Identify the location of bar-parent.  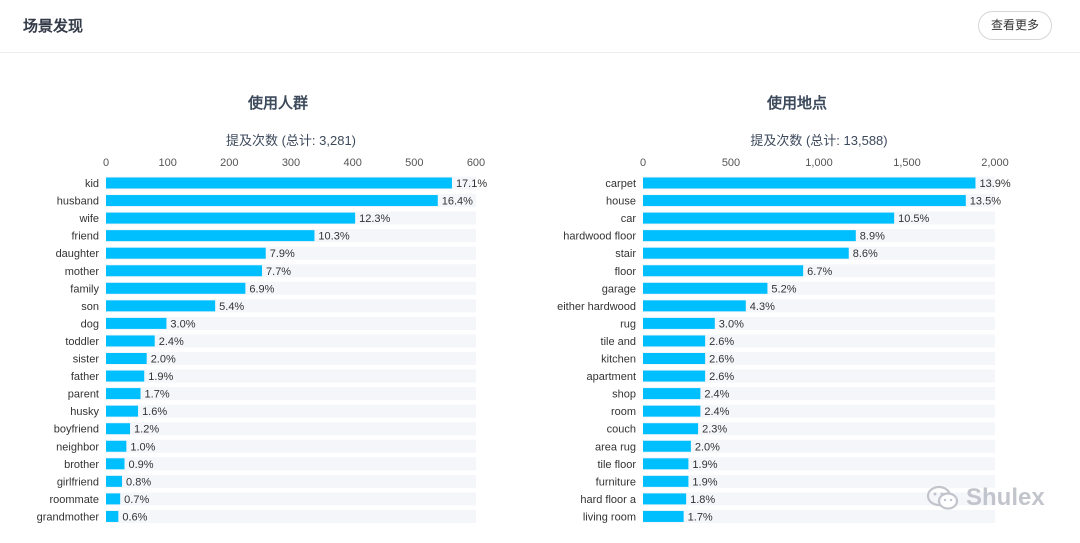
(123, 394).